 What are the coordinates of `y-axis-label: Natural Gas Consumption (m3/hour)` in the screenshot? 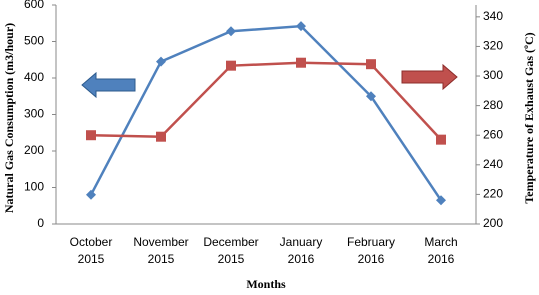 It's located at (9, 118).